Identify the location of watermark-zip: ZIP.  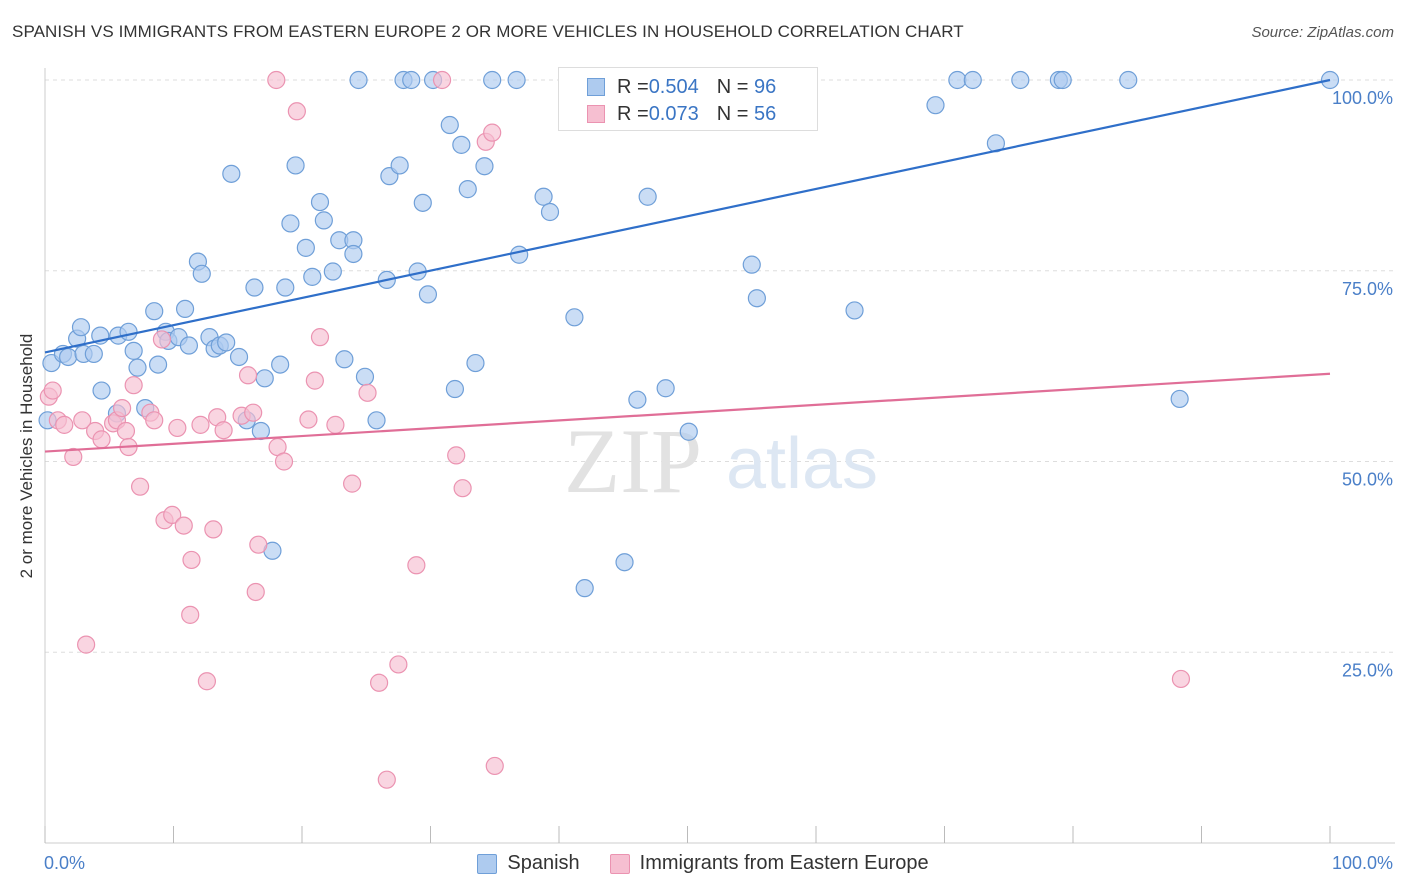
(633, 461).